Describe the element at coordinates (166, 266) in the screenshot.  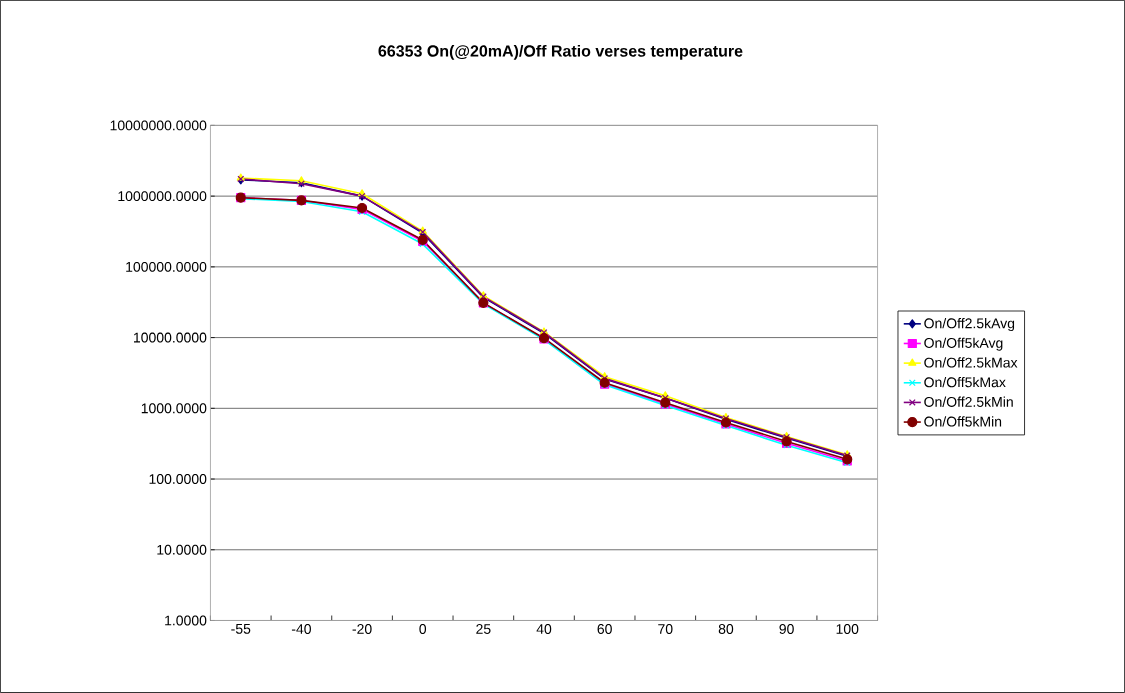
I see `y-tick-label: 100000.0000` at that location.